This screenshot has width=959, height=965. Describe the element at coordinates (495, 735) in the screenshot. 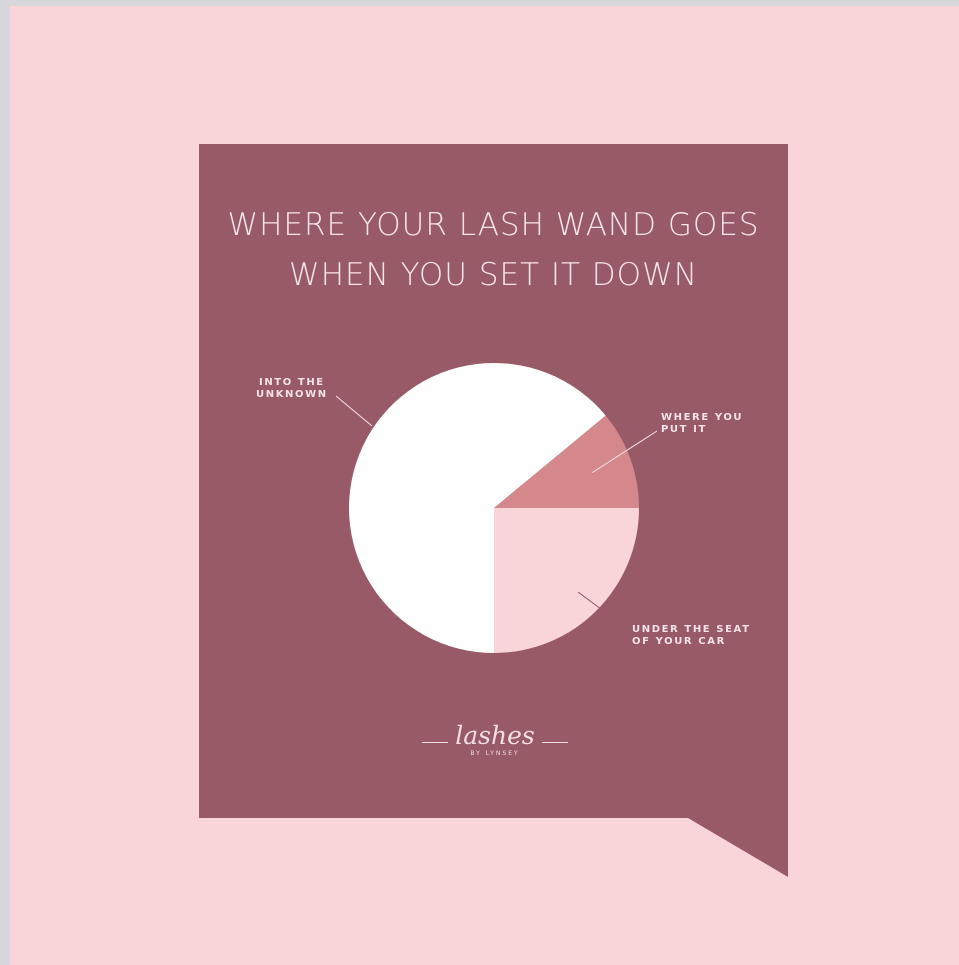

I see `logo-script-text: lashes` at that location.